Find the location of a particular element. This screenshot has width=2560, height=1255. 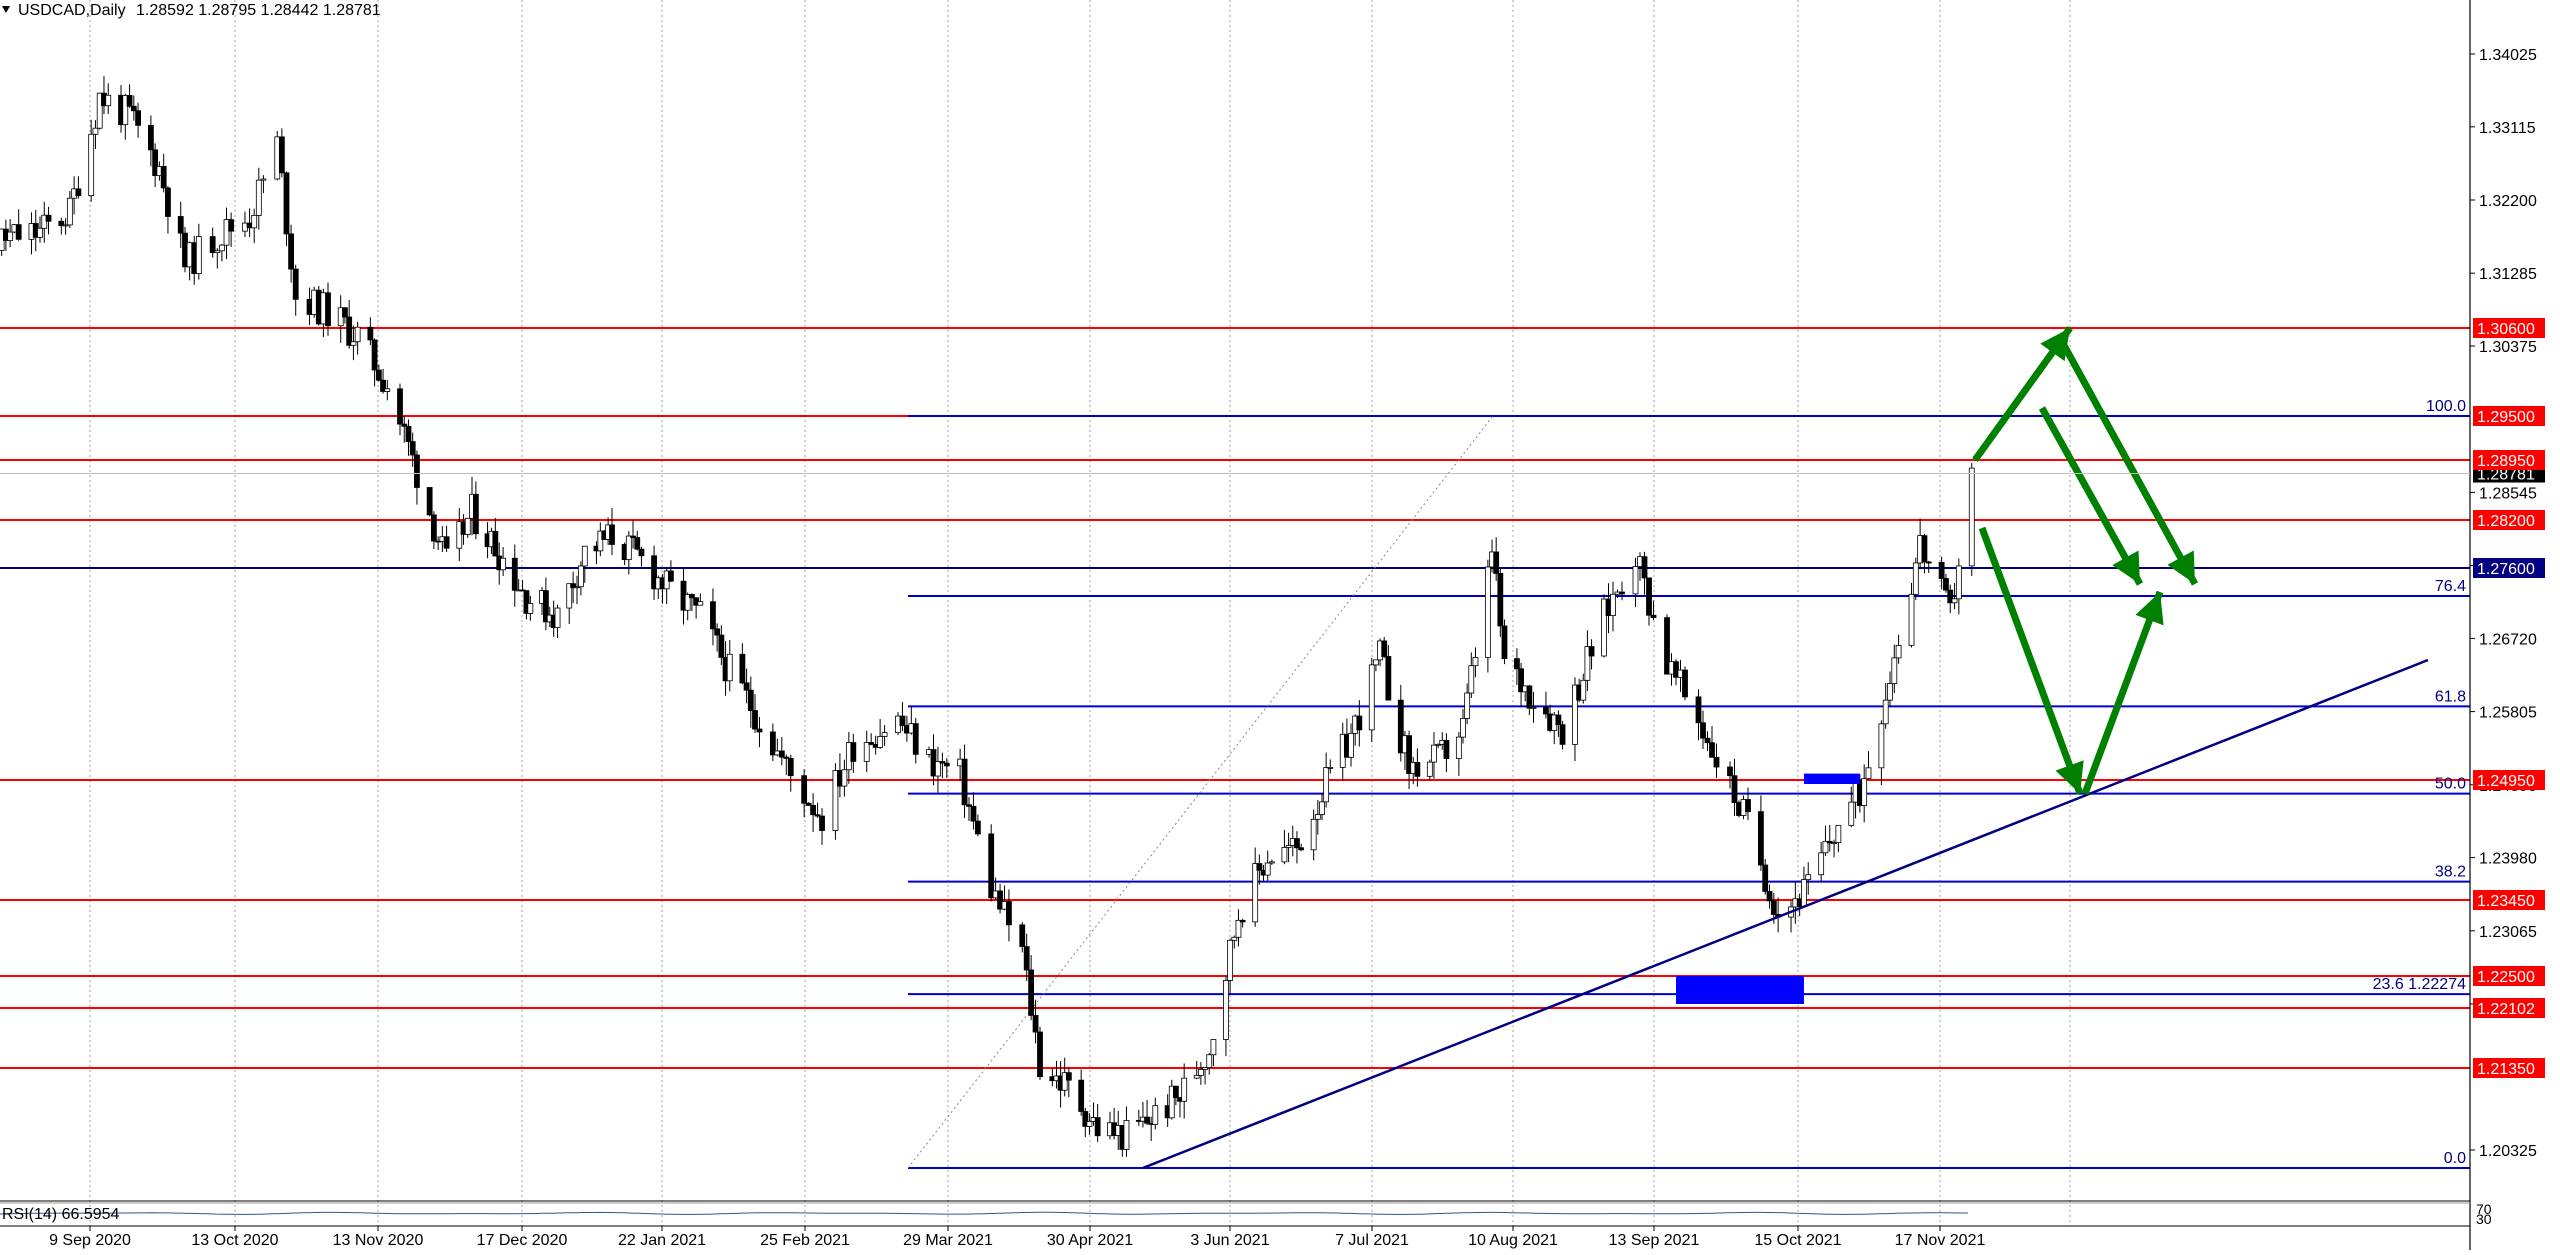

support-zones is located at coordinates (1768, 888).